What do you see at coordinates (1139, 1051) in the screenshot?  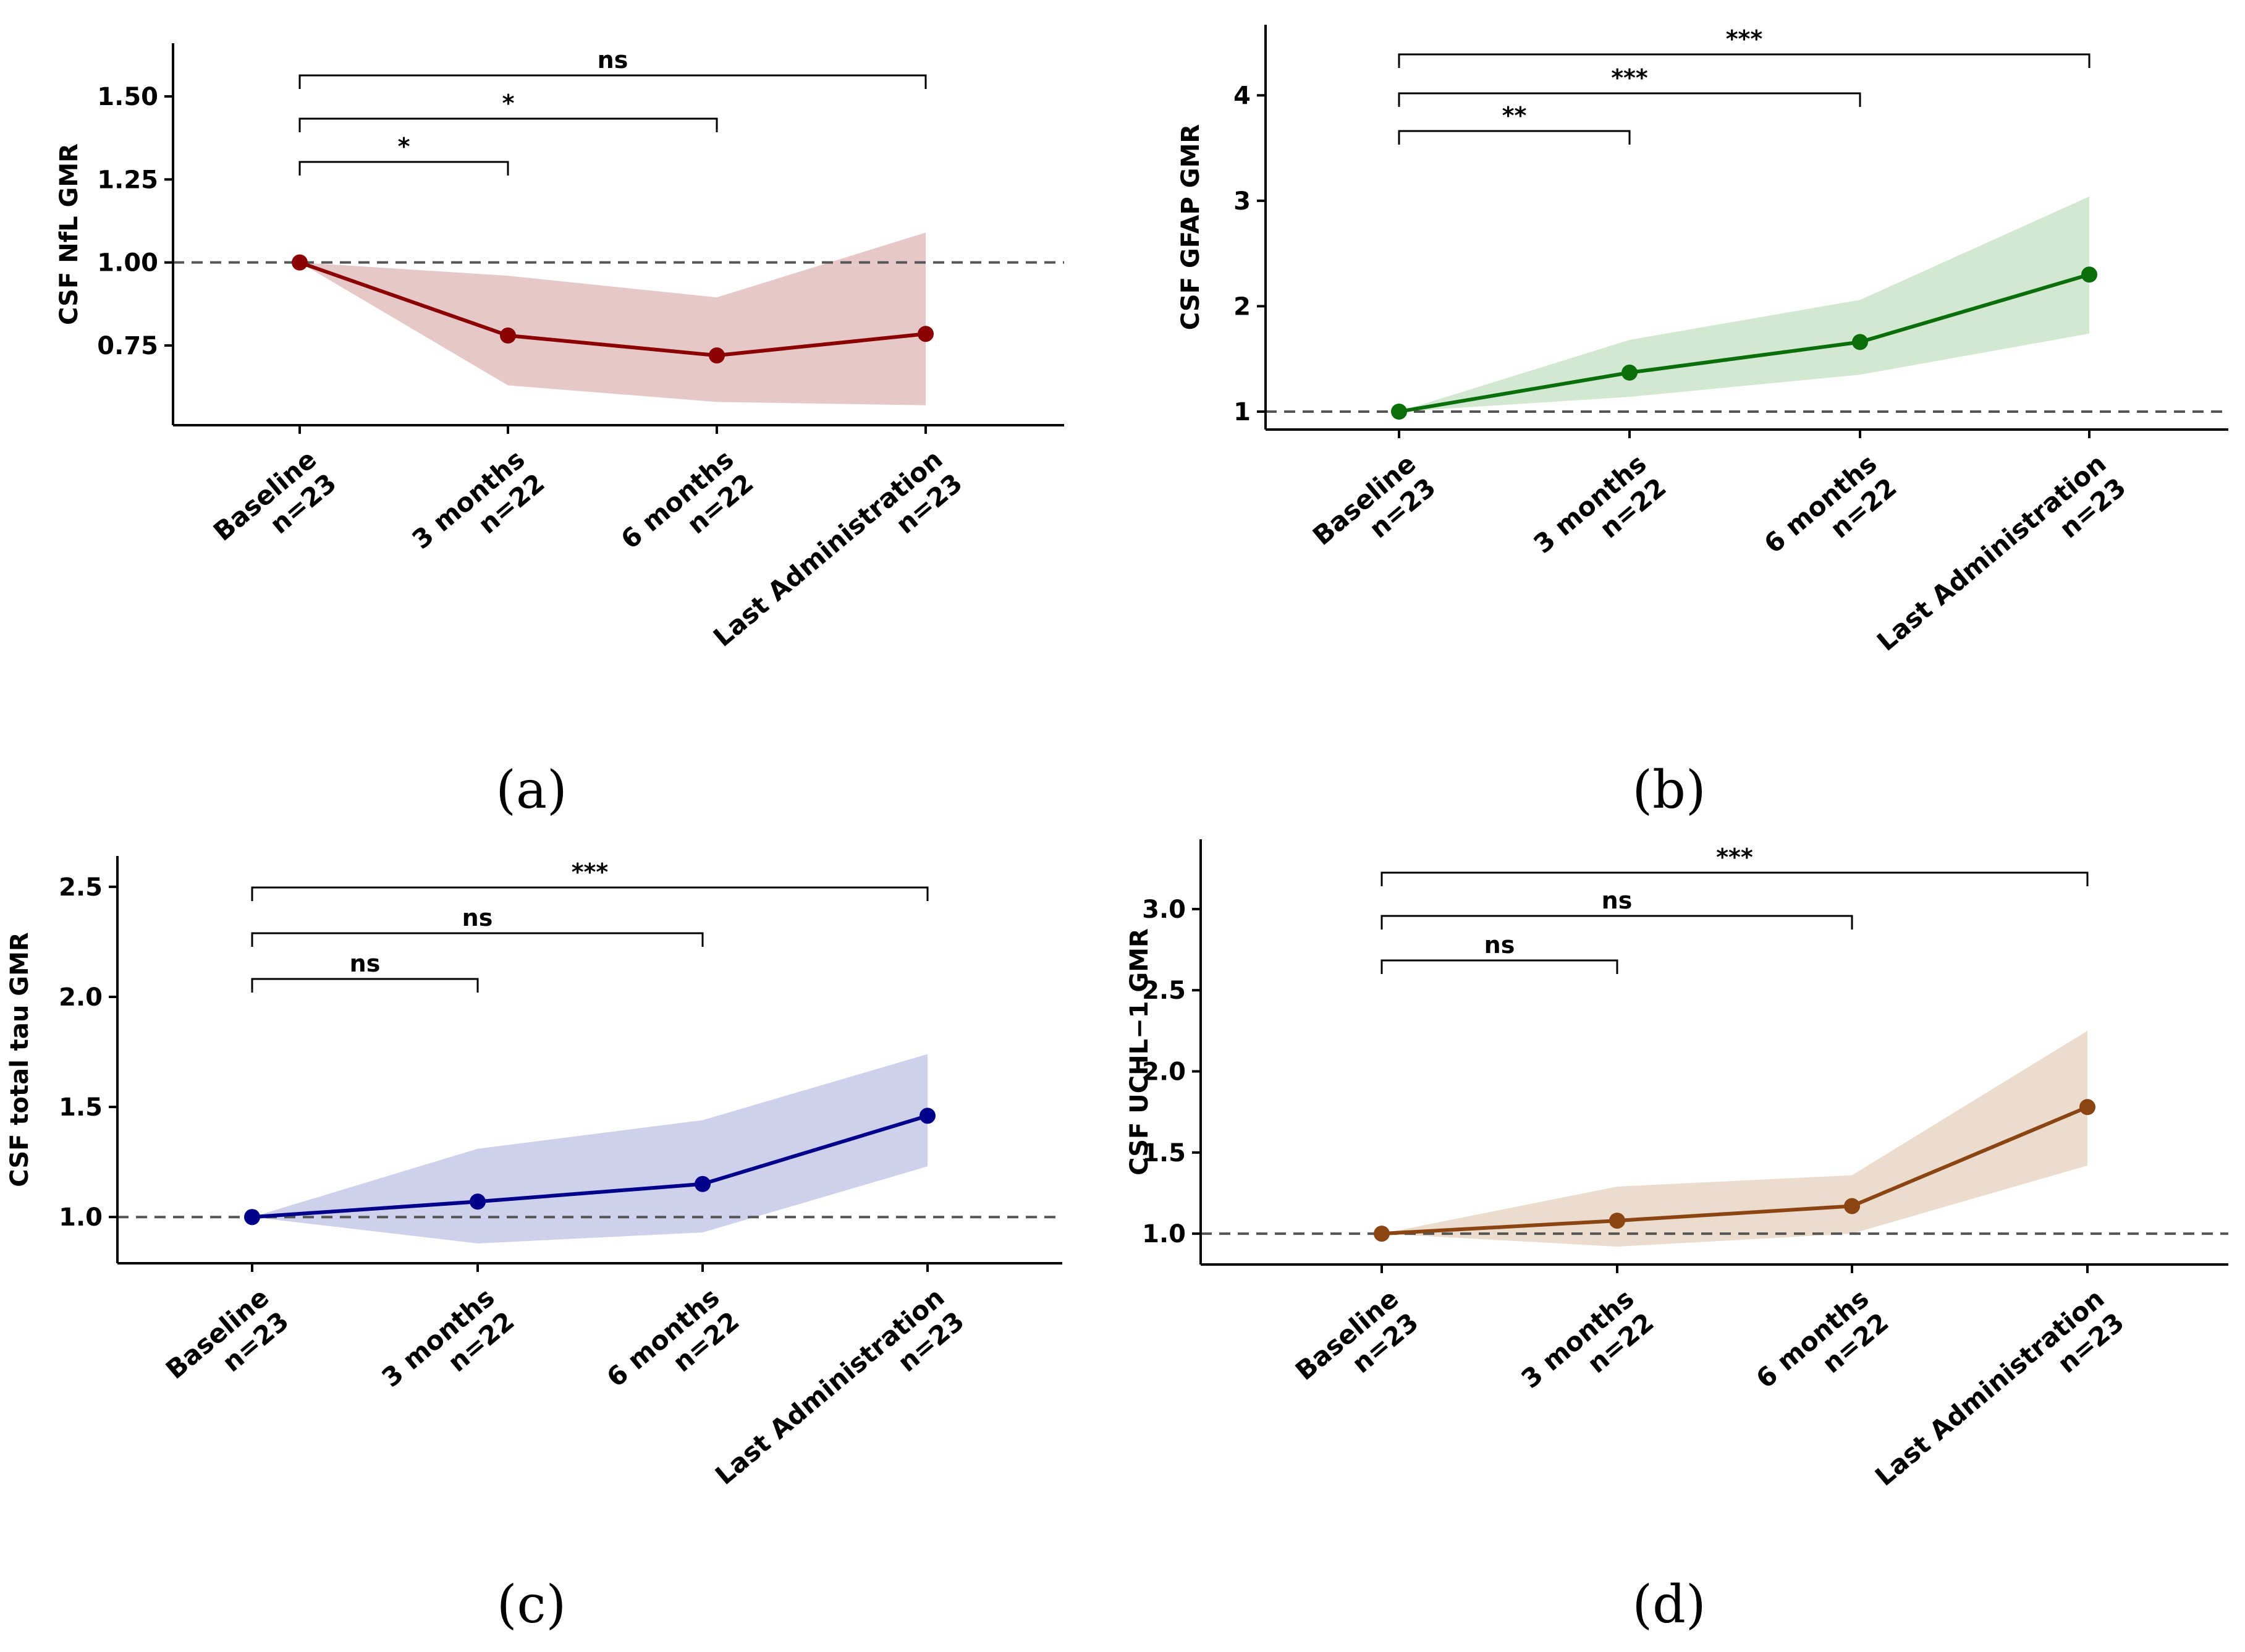 I see `y-axis-title: CSF UCHL−1 GMR` at bounding box center [1139, 1051].